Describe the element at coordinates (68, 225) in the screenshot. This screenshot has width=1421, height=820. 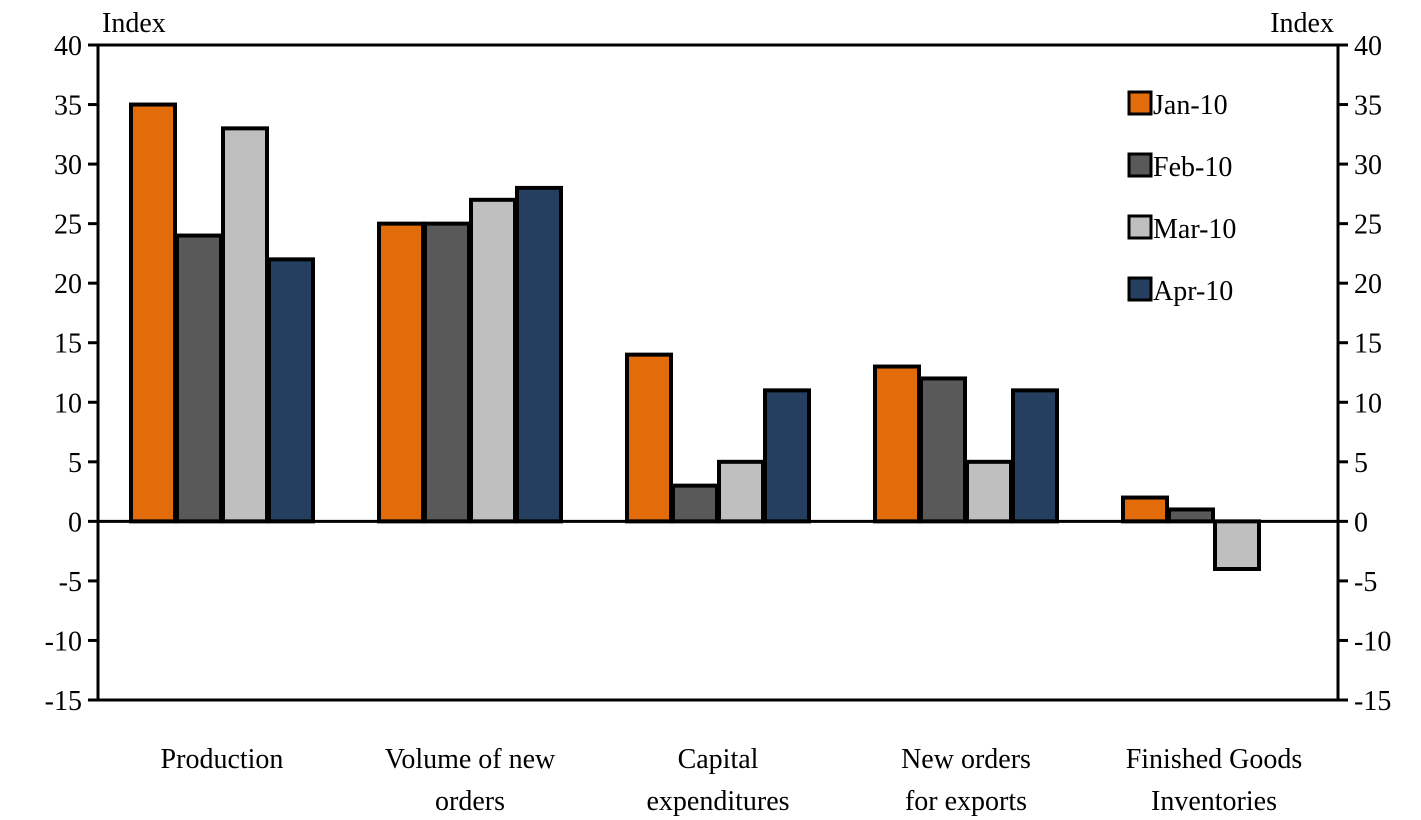
I see `left-tick-label: 25` at that location.